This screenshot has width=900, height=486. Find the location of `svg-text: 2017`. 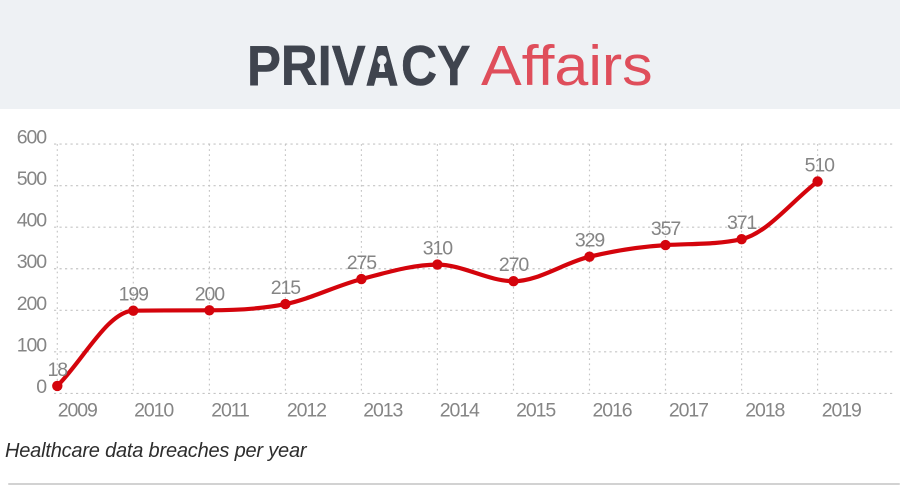

svg-text: 2017 is located at coordinates (688, 410).